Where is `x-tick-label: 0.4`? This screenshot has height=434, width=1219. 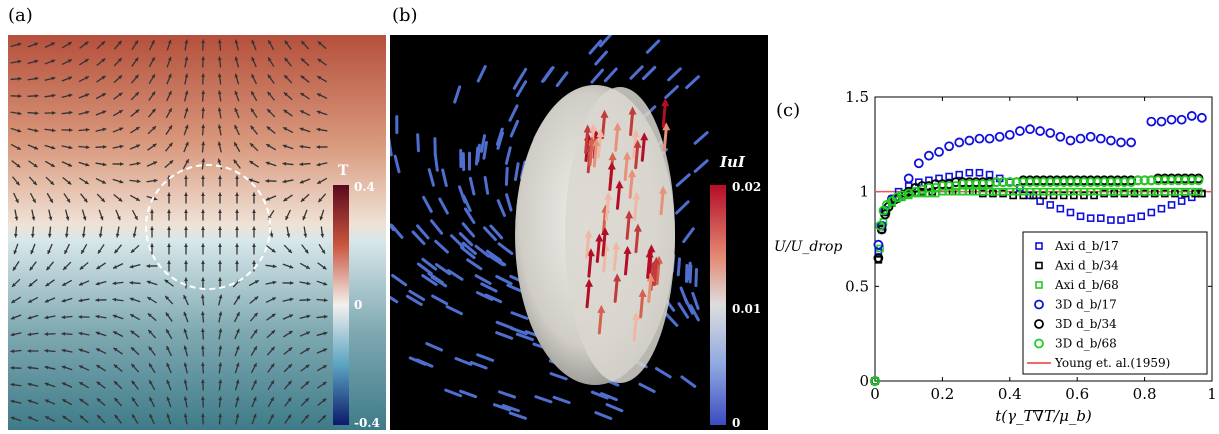 x-tick-label: 0.4 is located at coordinates (1010, 394).